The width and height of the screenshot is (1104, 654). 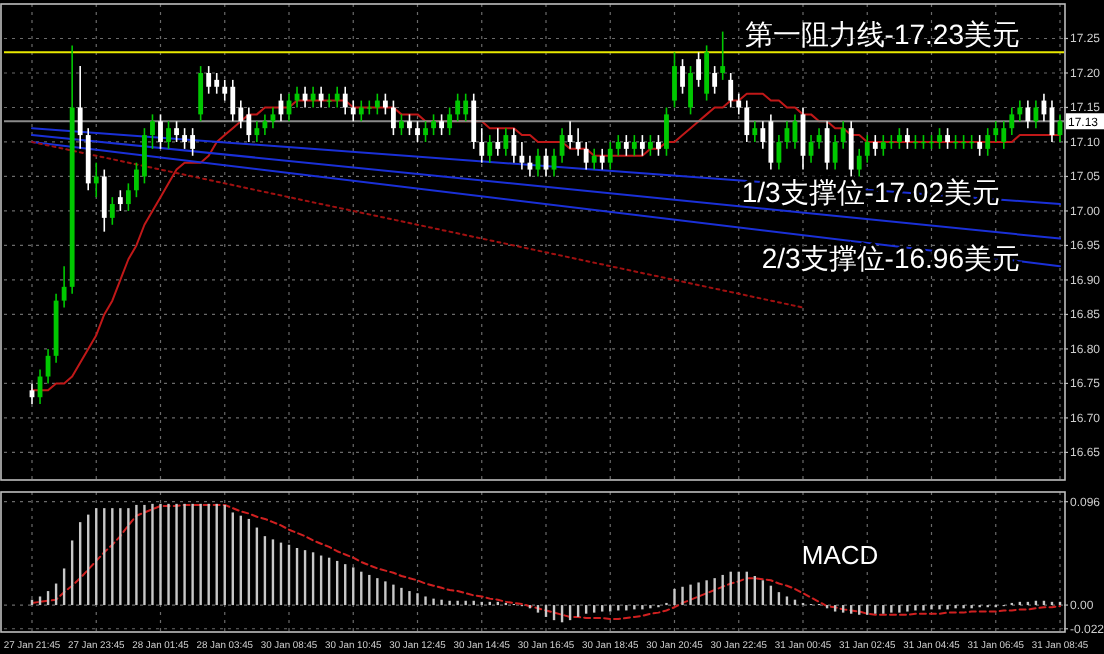 What do you see at coordinates (882, 34) in the screenshot?
I see `ref-line-label: 第一阻力线-17.23美元` at bounding box center [882, 34].